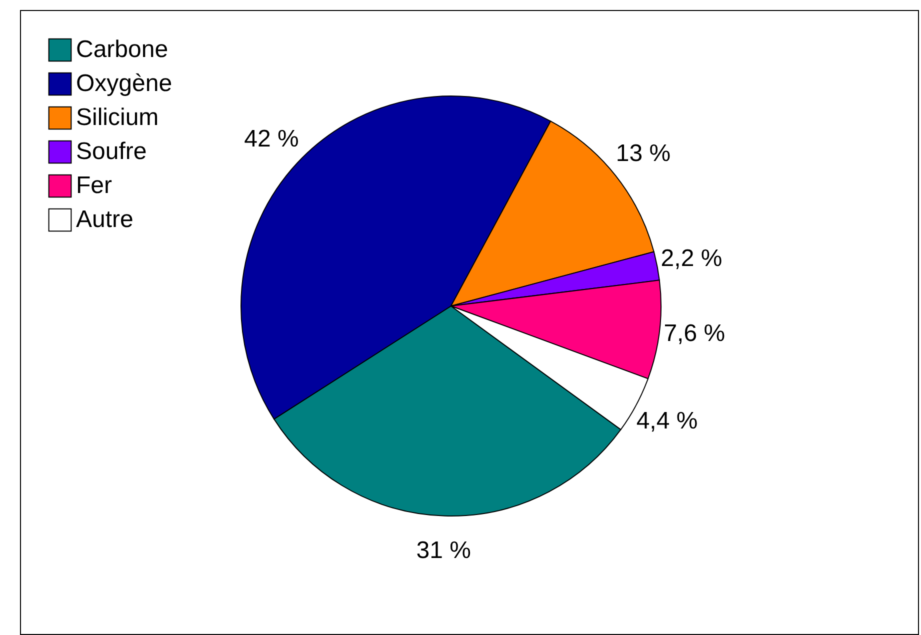  Describe the element at coordinates (443, 550) in the screenshot. I see `data-label: 31 %` at that location.